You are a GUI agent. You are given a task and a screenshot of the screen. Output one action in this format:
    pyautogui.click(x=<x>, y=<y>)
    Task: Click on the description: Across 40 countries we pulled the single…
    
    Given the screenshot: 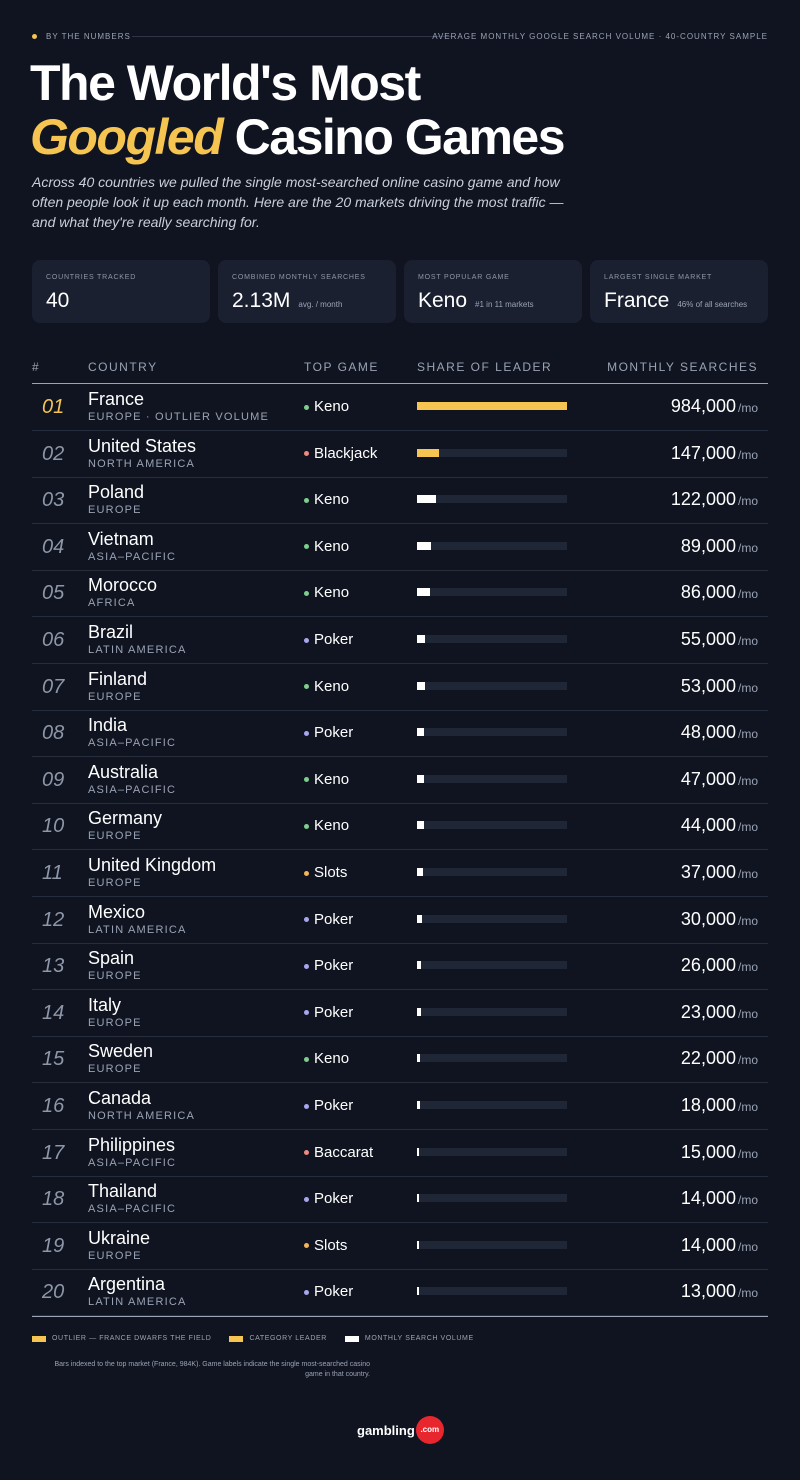 What is the action you would take?
    pyautogui.click(x=298, y=202)
    